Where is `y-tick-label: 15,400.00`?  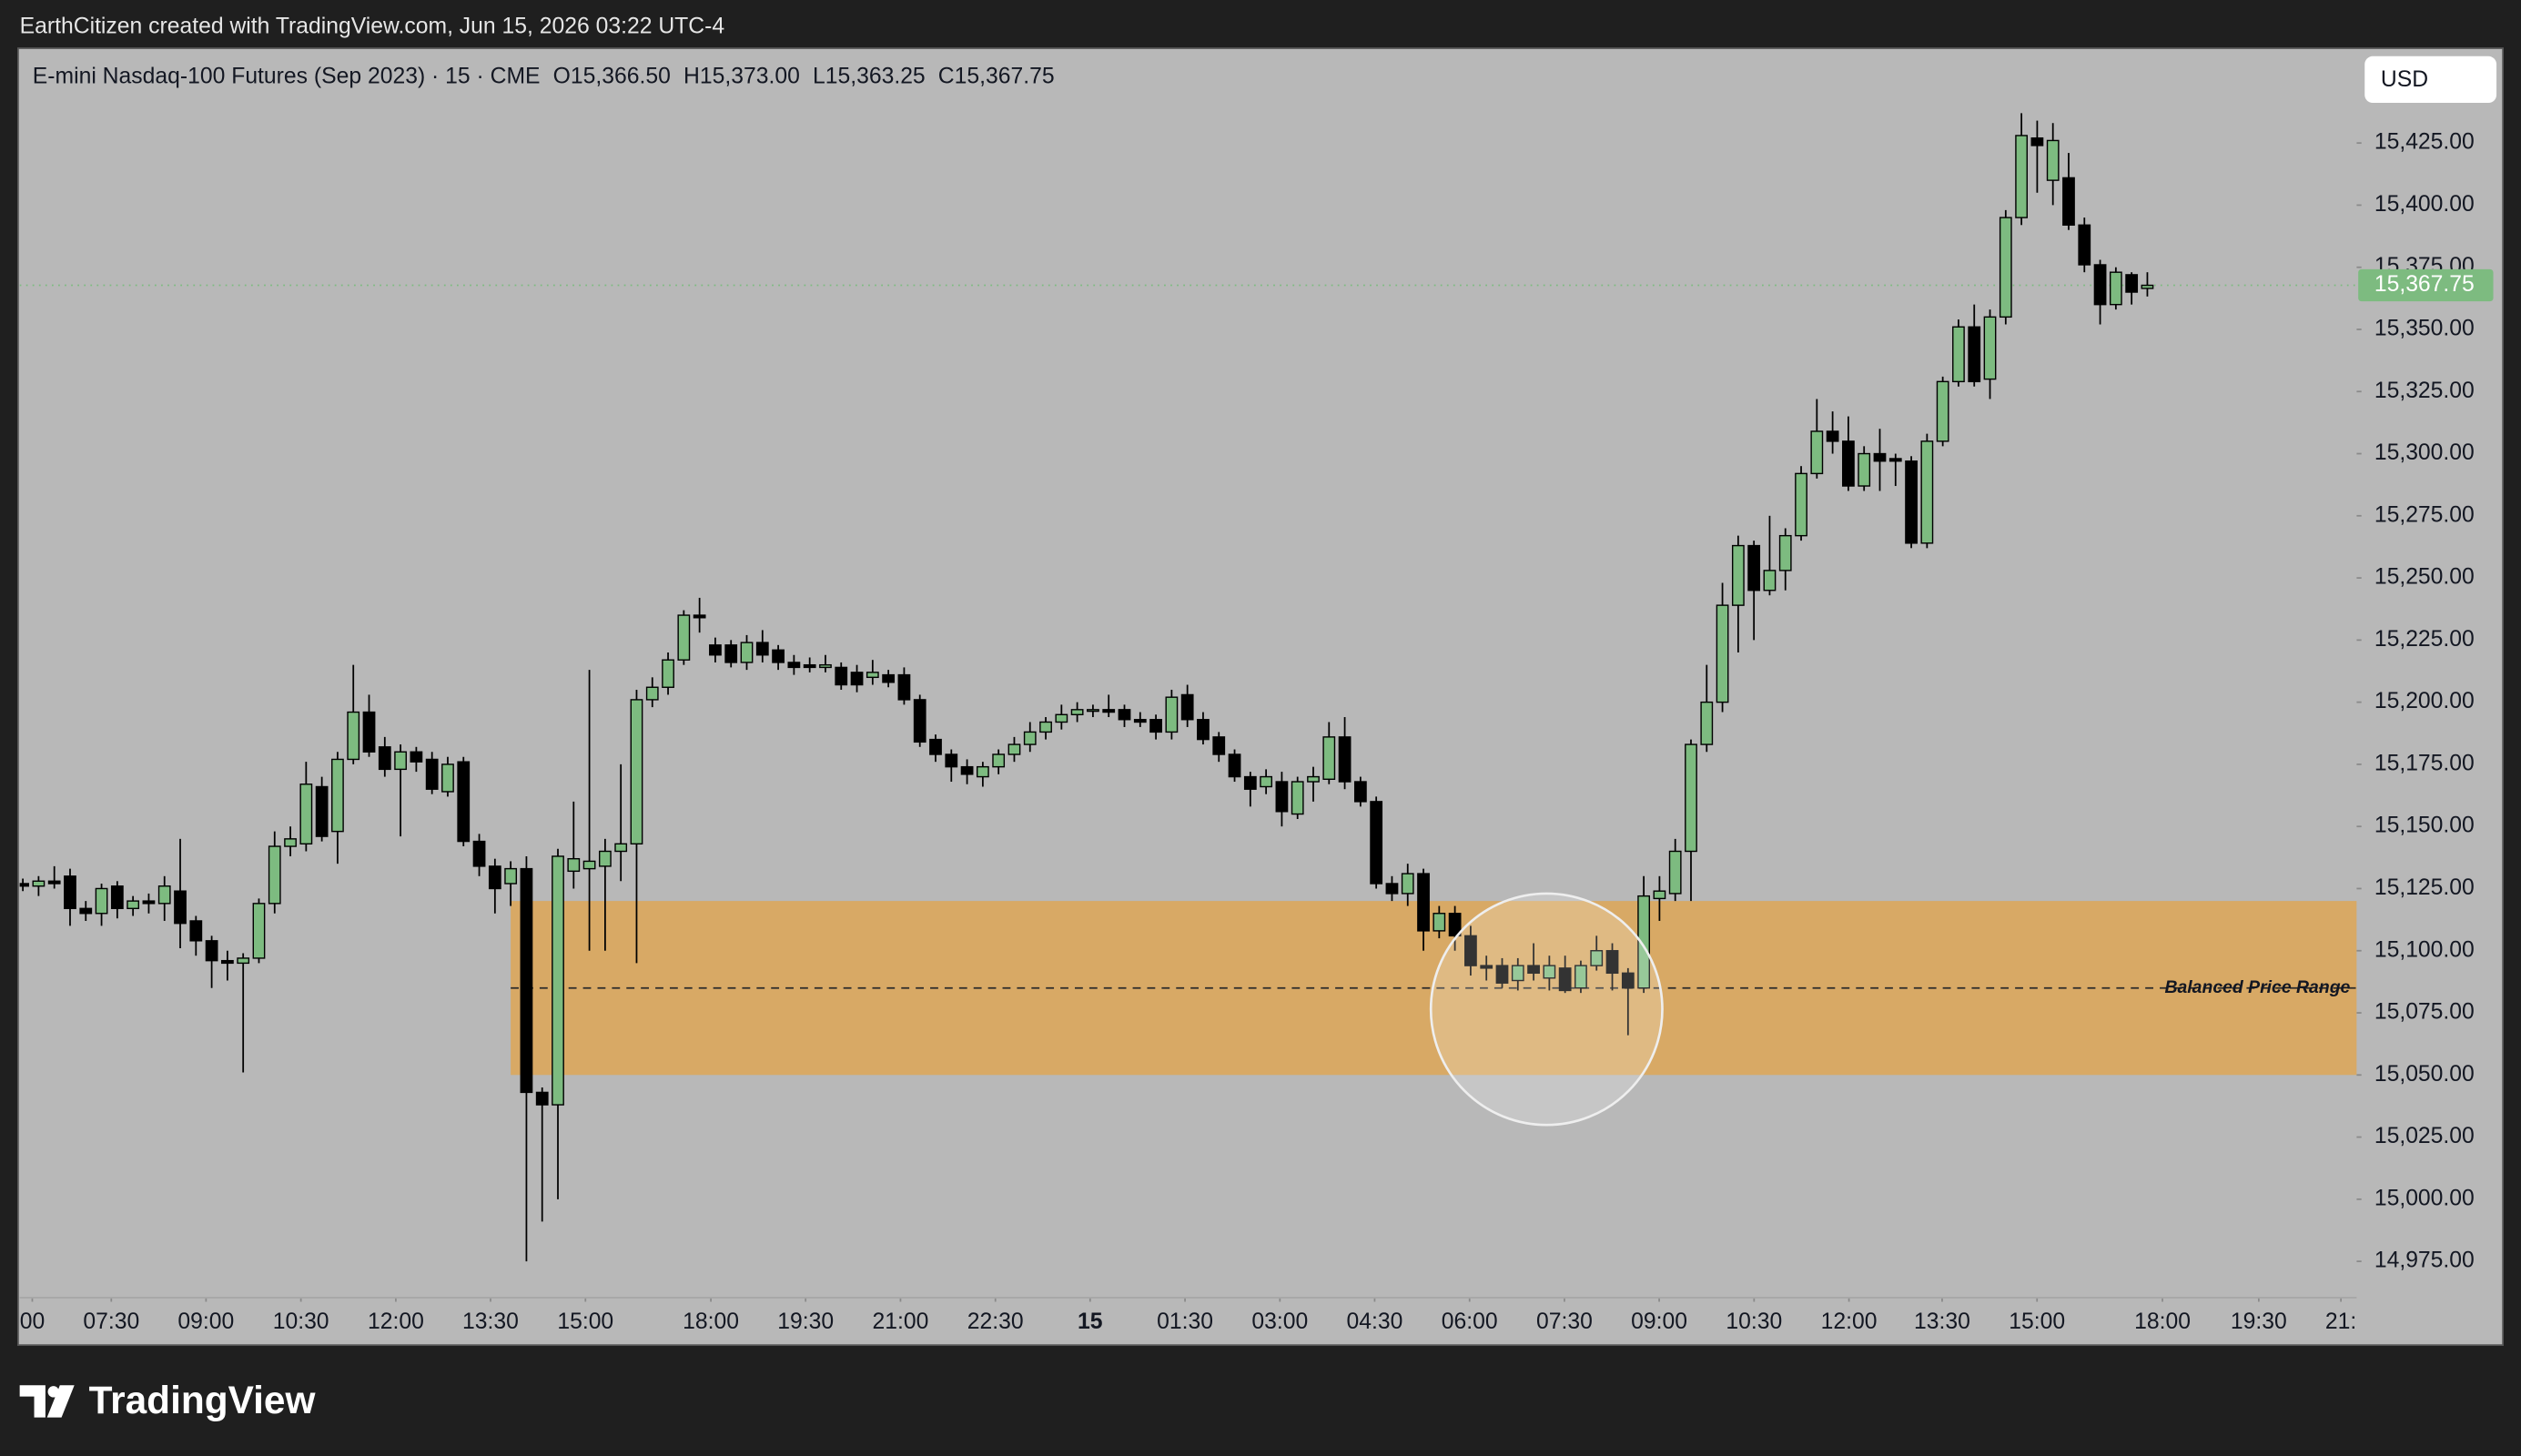 y-tick-label: 15,400.00 is located at coordinates (2425, 205).